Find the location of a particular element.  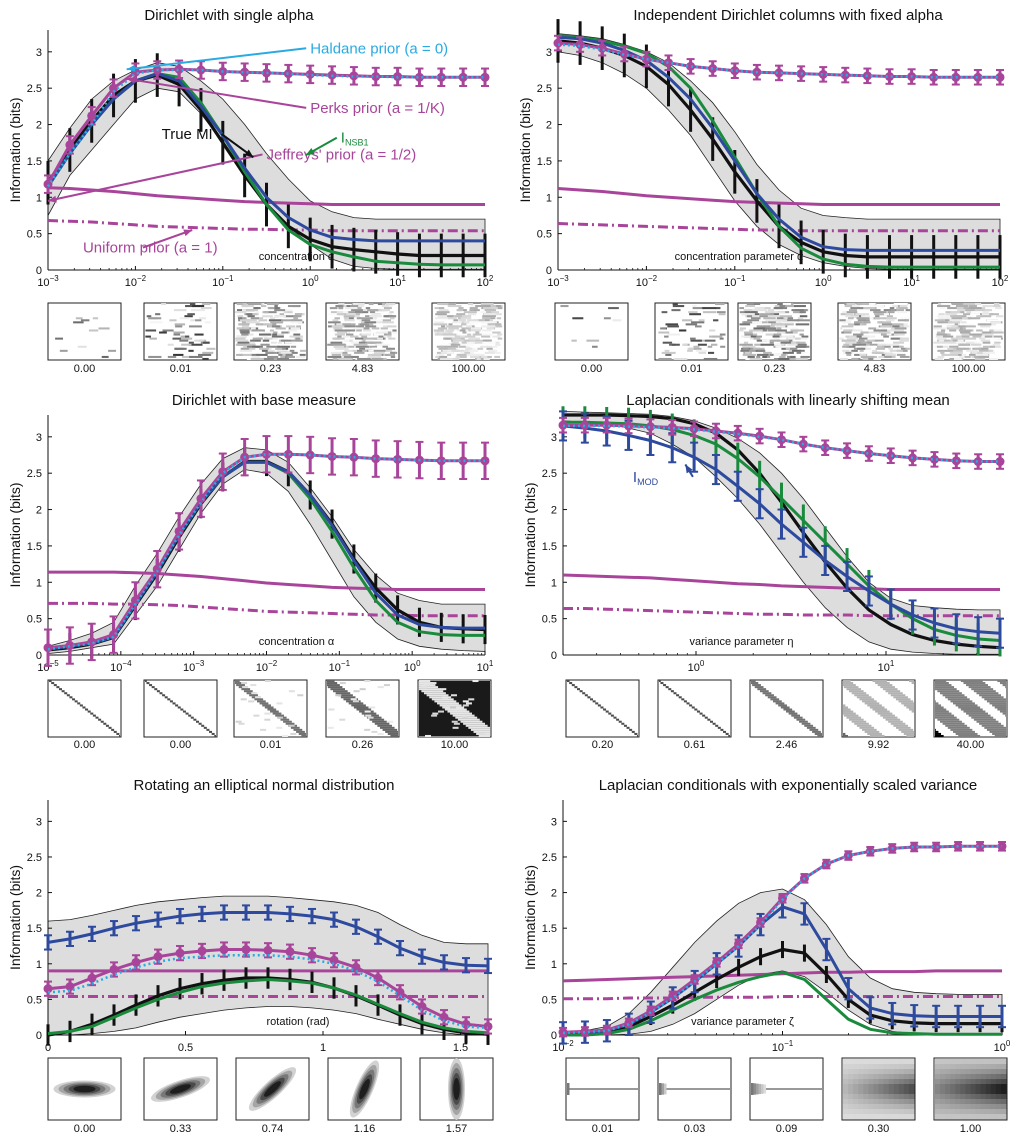

x-tick-label: 10⁻² is located at coordinates (136, 281).